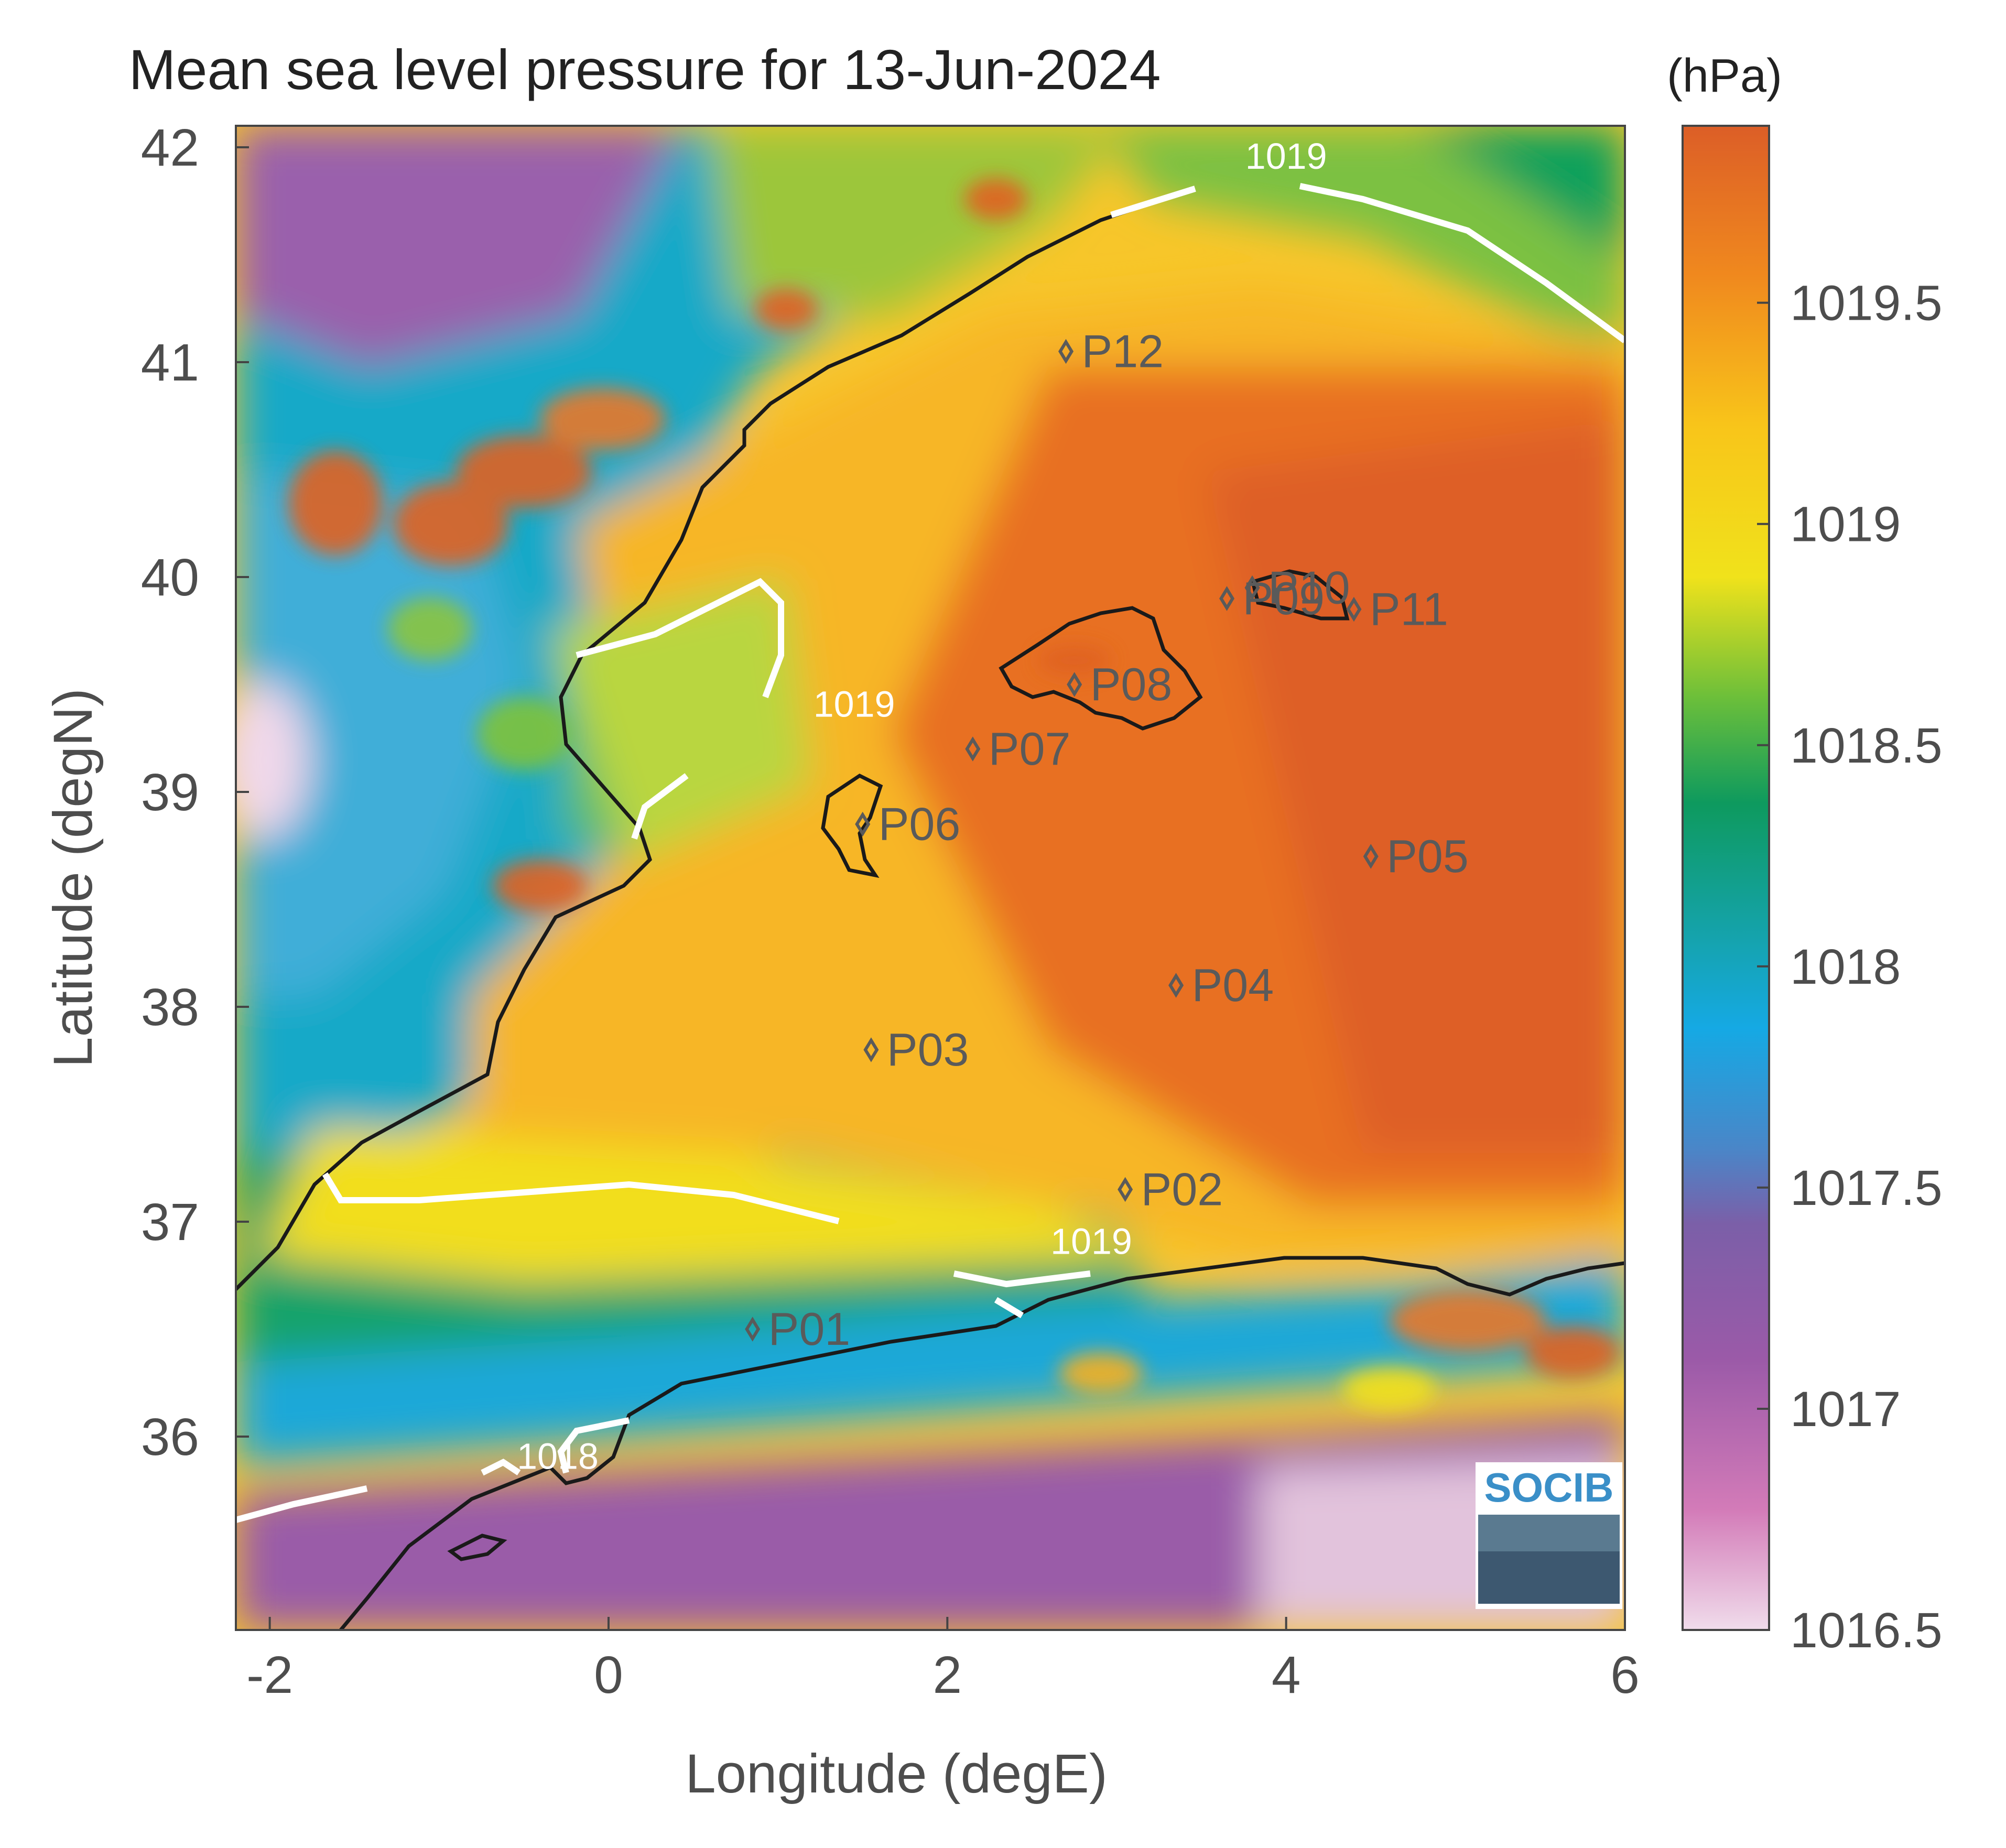 This screenshot has width=2006, height=1848. Describe the element at coordinates (896, 1773) in the screenshot. I see `x-axis-label: Longitude (degE)` at that location.